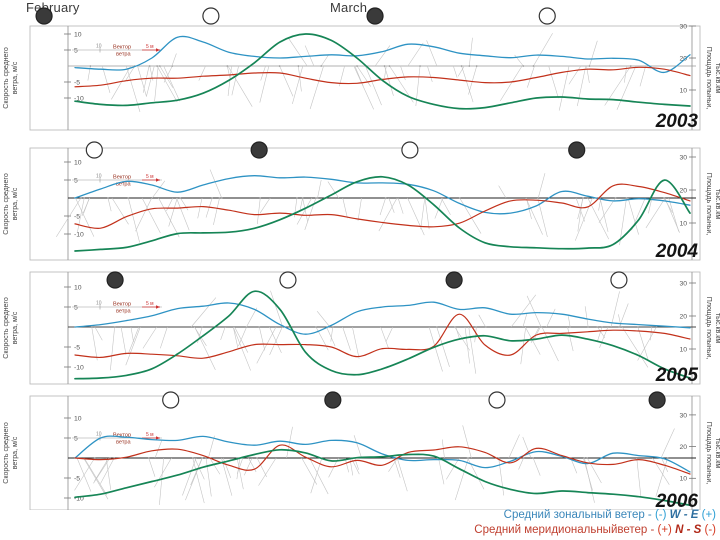  I want to click on legend-zonal-directions: W - E, so click(684, 515).